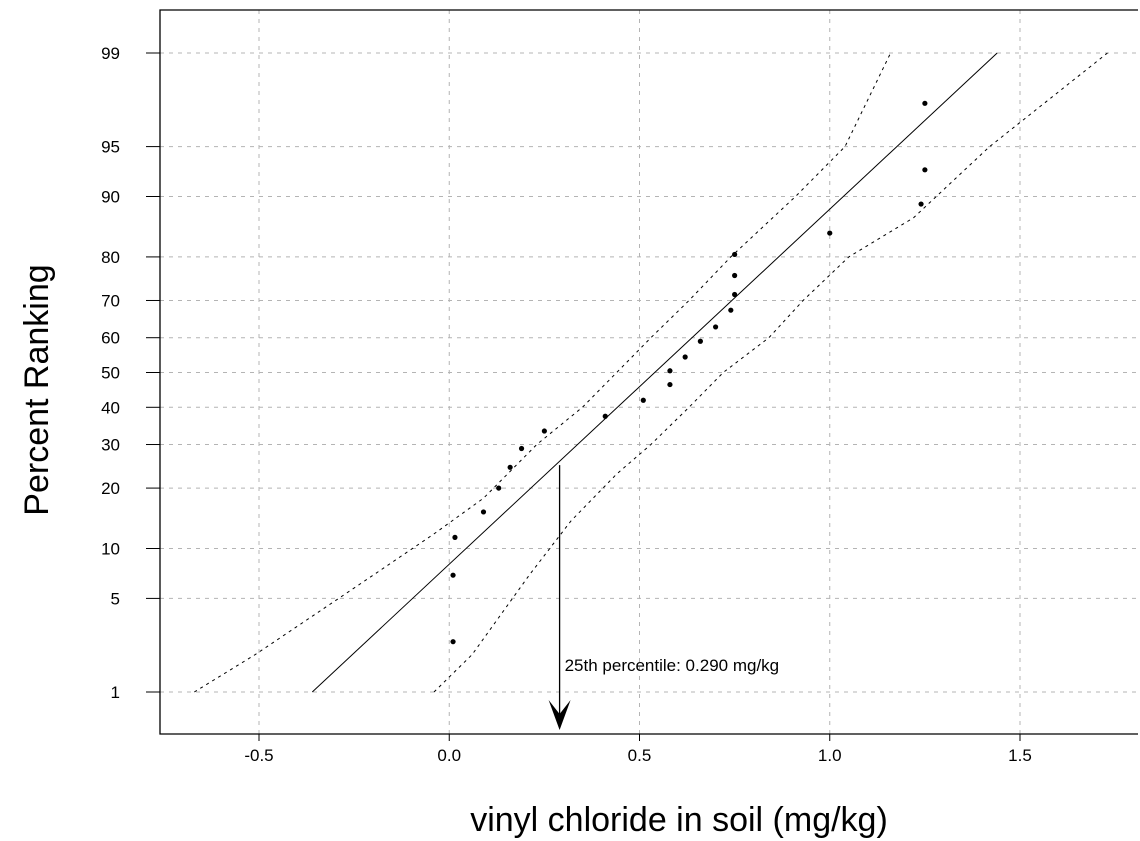 This screenshot has width=1140, height=841. Describe the element at coordinates (110, 196) in the screenshot. I see `y-tick-label: 90` at that location.